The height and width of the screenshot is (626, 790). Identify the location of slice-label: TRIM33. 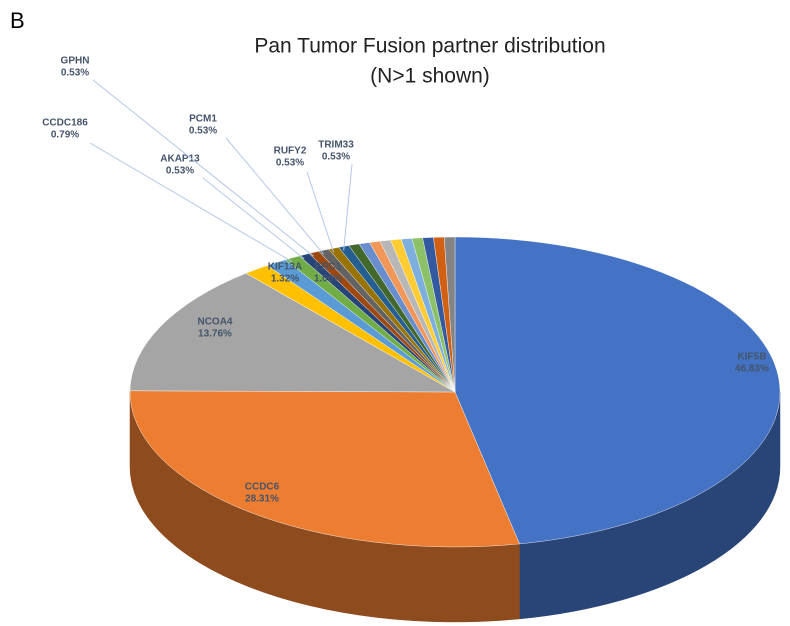
(336, 145).